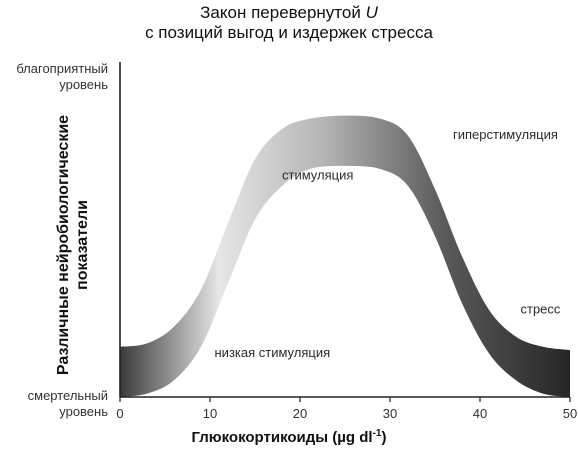 The width and height of the screenshot is (578, 453). Describe the element at coordinates (300, 413) in the screenshot. I see `x-tick-label: 20` at that location.